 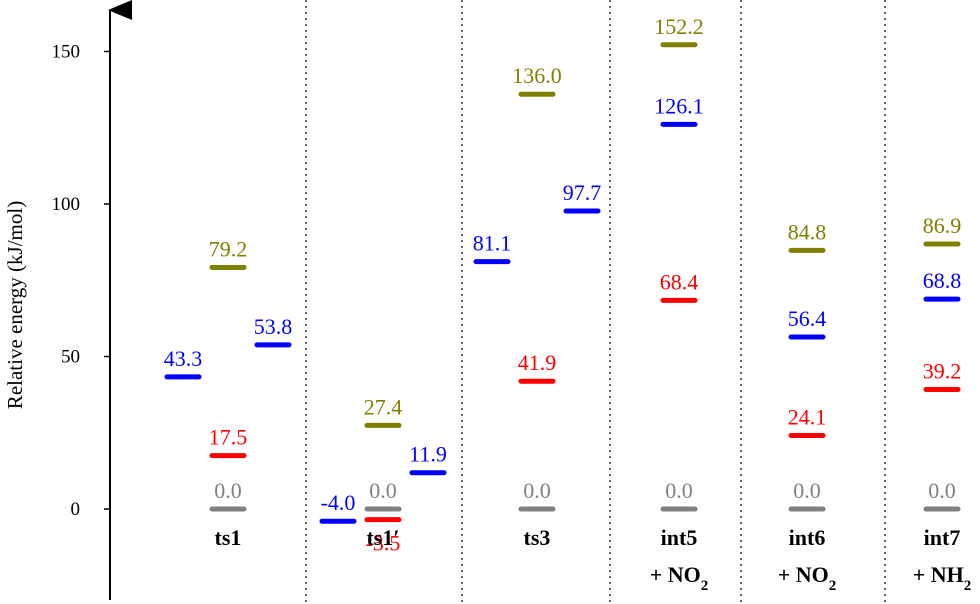 What do you see at coordinates (382, 537) in the screenshot?
I see `category-label: ts1′` at bounding box center [382, 537].